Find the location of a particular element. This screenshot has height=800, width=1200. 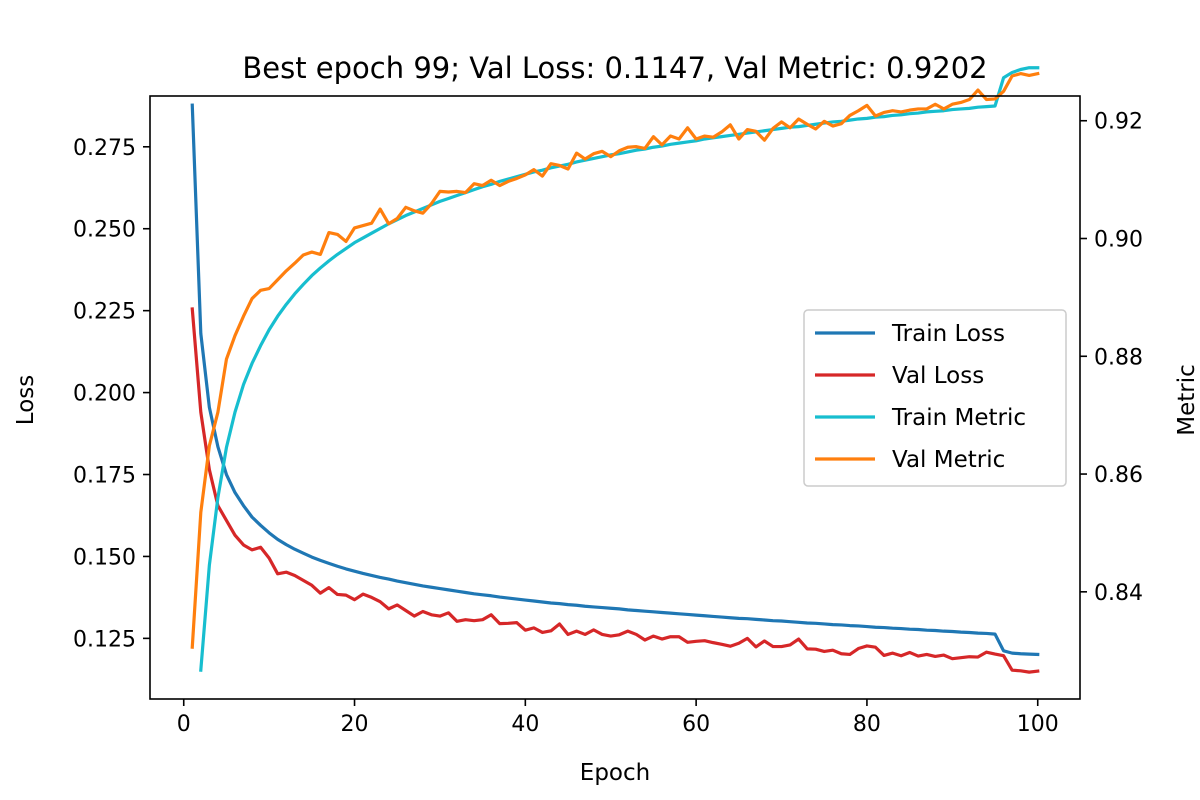

y-left-tick-label: 0.175 is located at coordinates (104, 476).